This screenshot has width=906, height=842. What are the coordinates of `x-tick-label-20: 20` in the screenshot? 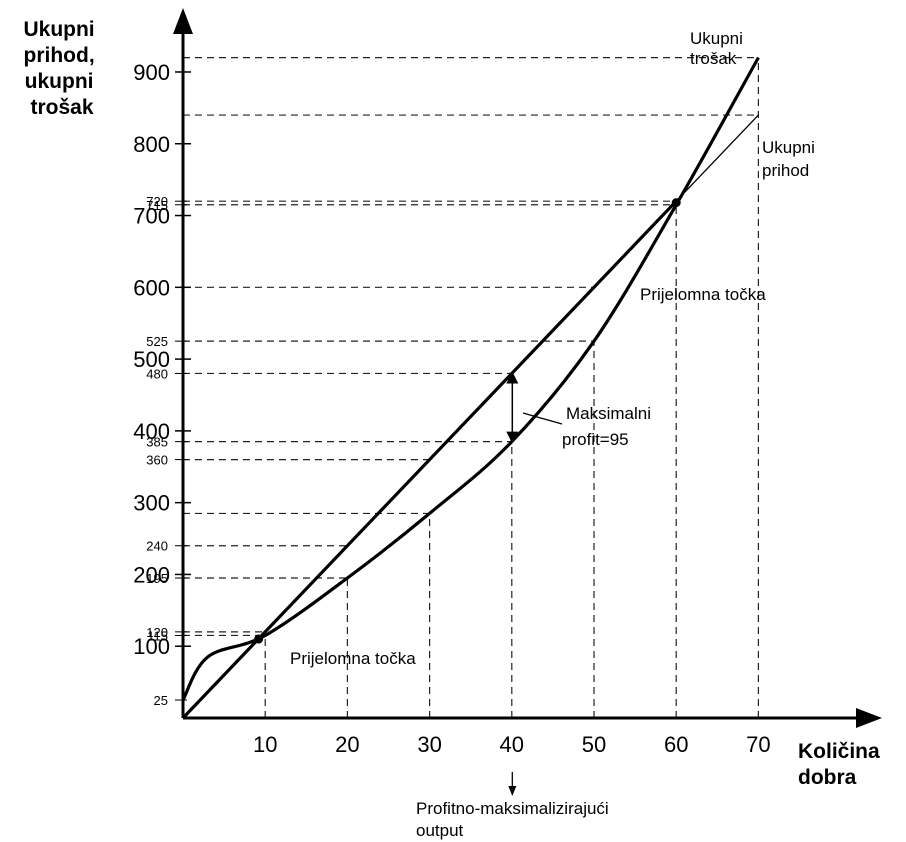 It's located at (347, 744).